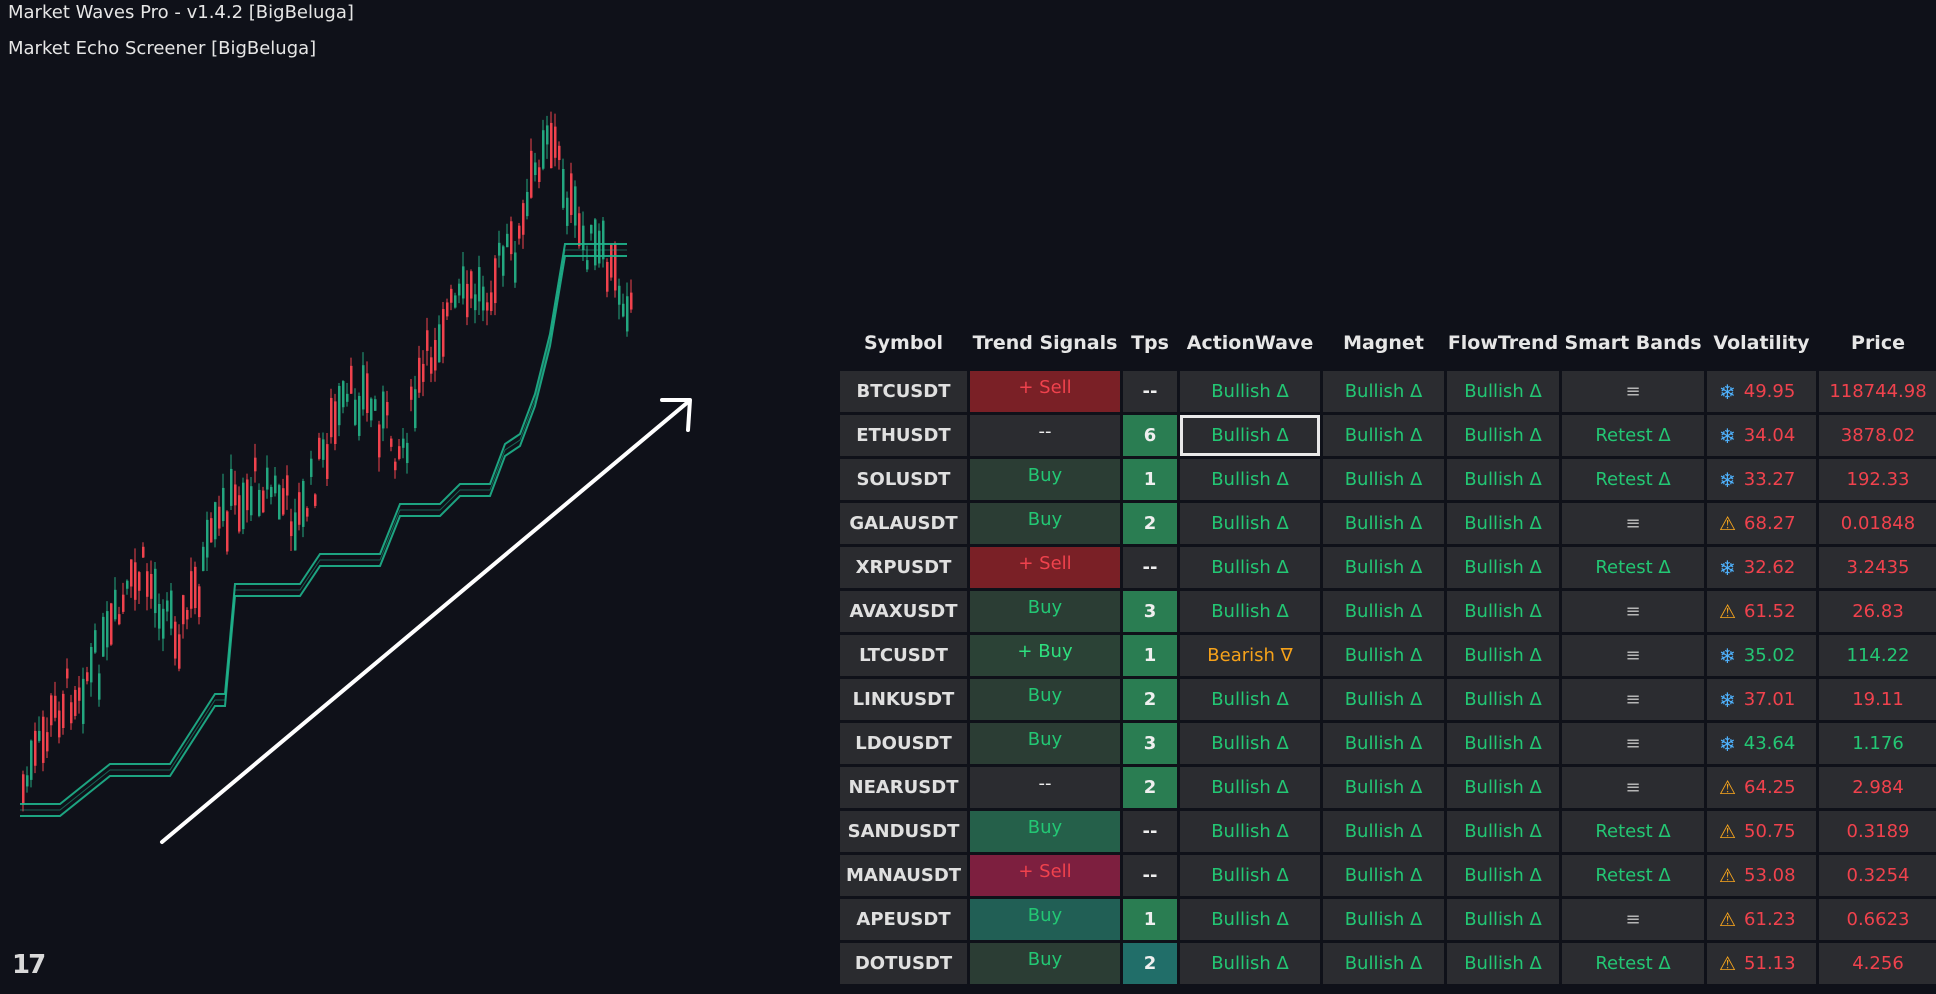 This screenshot has width=1936, height=994. What do you see at coordinates (1761, 655) in the screenshot?
I see `volatility-cell: ❄ 35.02` at bounding box center [1761, 655].